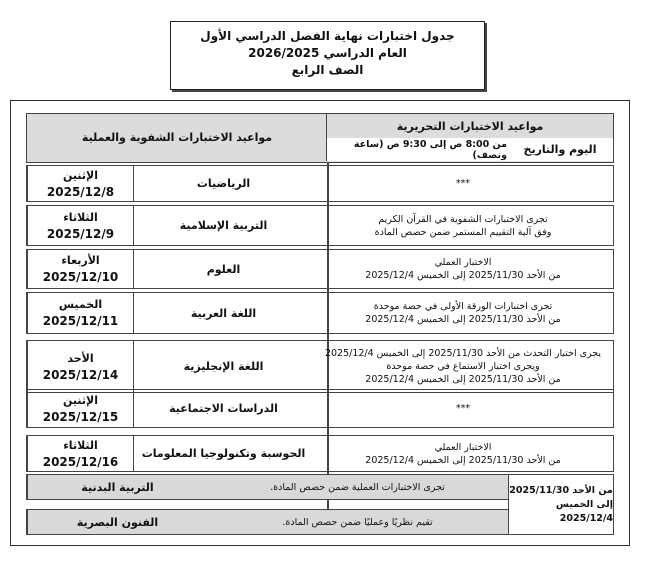 The height and width of the screenshot is (562, 655). Describe the element at coordinates (223, 269) in the screenshot. I see `subject-cell: العلوم` at that location.